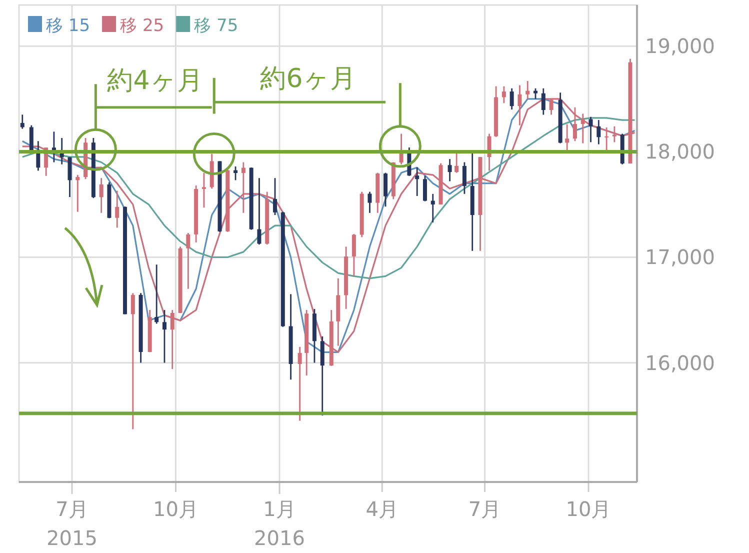  What do you see at coordinates (680, 257) in the screenshot?
I see `y-tick-label: 17,000` at bounding box center [680, 257].